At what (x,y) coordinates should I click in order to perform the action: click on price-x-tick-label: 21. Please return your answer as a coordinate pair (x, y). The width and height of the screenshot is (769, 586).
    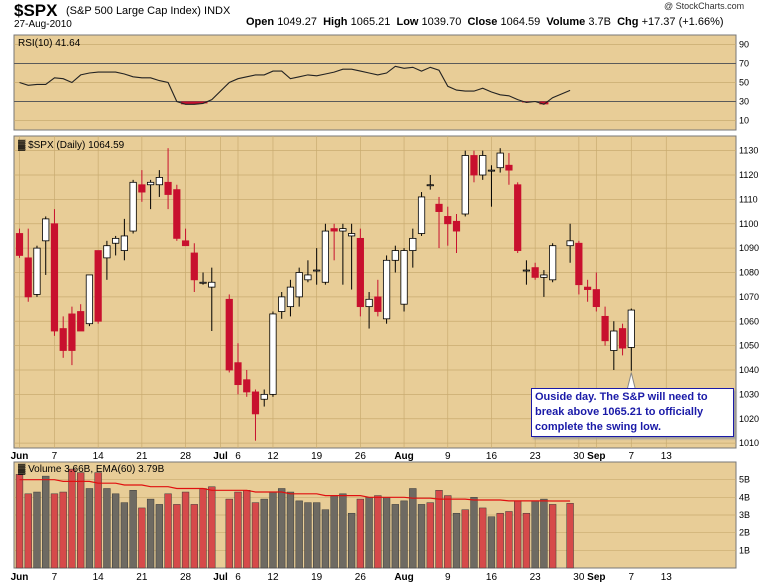
    Looking at the image, I should click on (142, 456).